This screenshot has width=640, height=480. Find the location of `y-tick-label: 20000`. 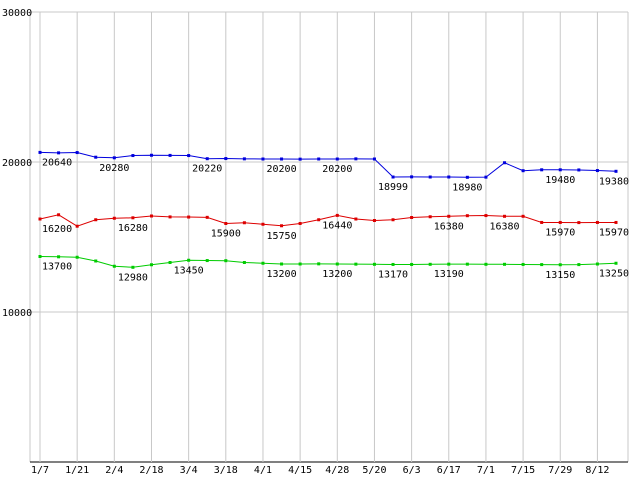

y-tick-label: 20000 is located at coordinates (17, 163).